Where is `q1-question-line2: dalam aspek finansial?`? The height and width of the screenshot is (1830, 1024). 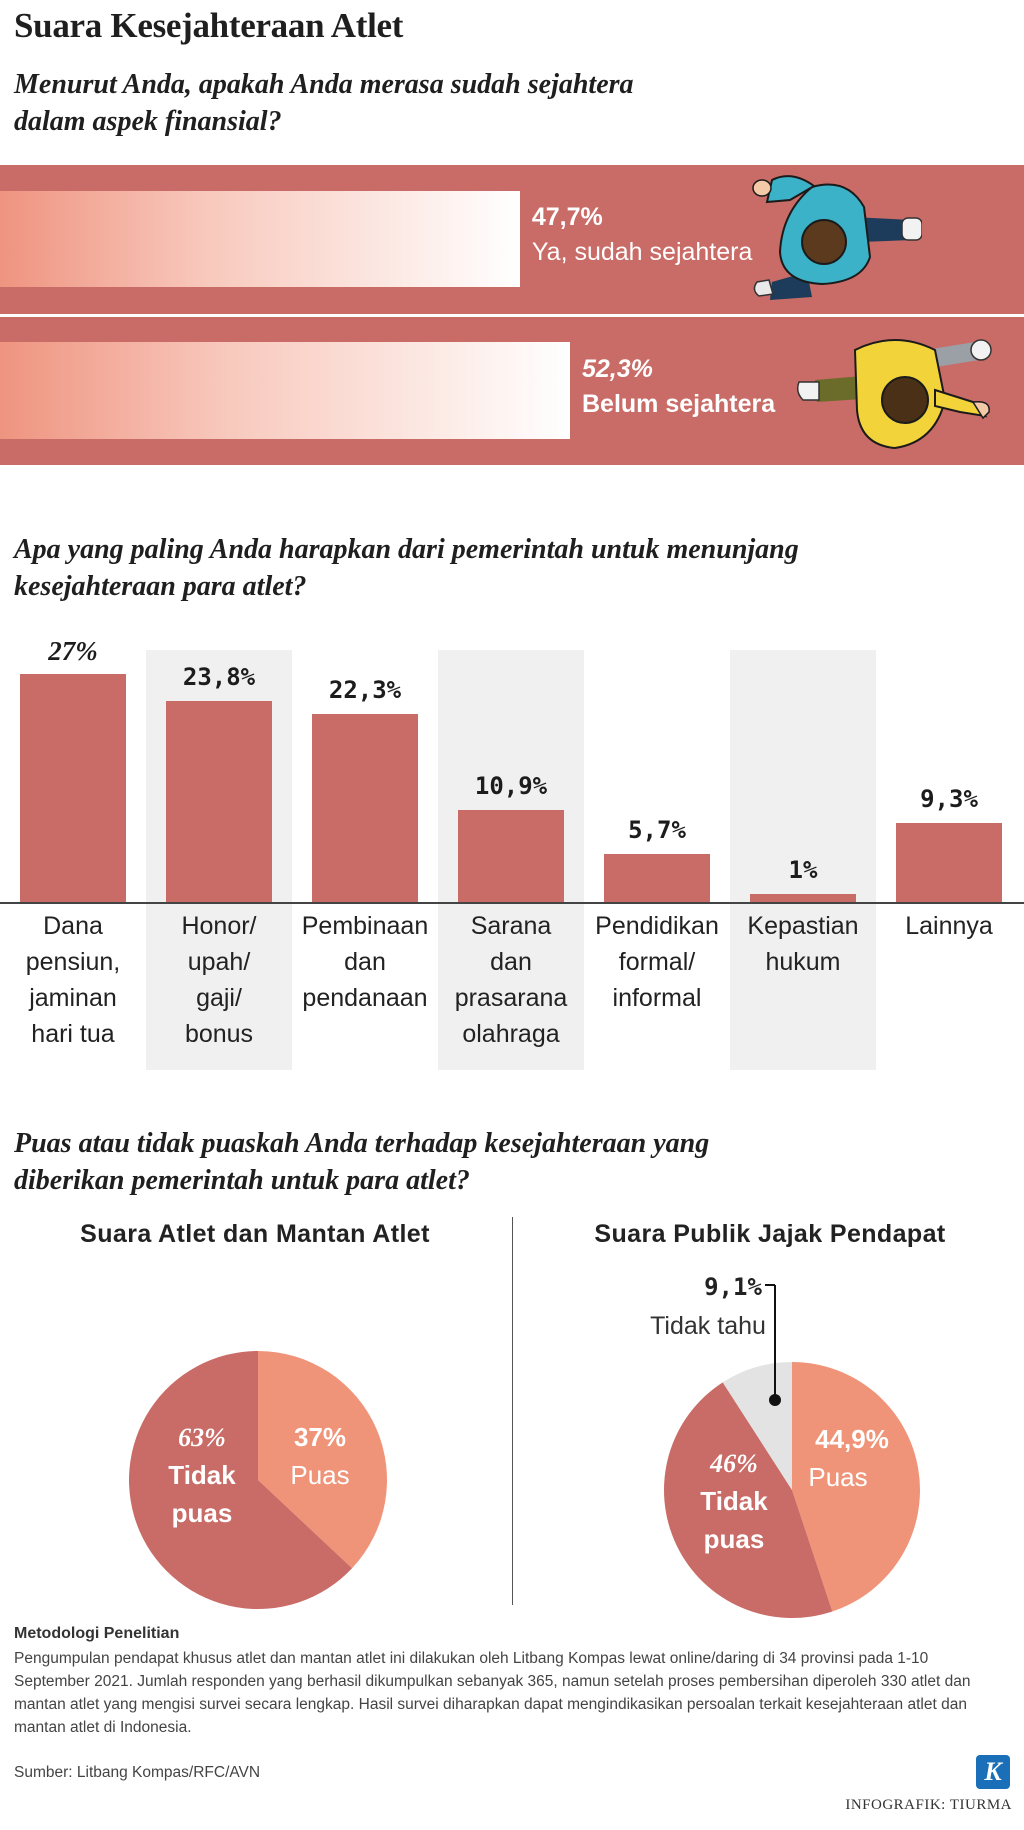 q1-question-line2: dalam aspek finansial? is located at coordinates (148, 121).